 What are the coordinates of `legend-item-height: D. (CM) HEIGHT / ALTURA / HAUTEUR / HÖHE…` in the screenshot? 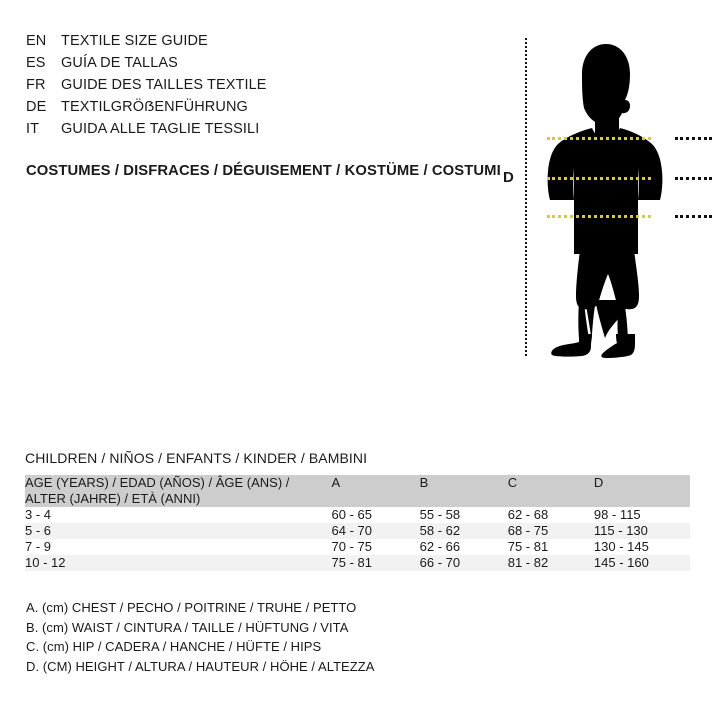 It's located at (200, 666).